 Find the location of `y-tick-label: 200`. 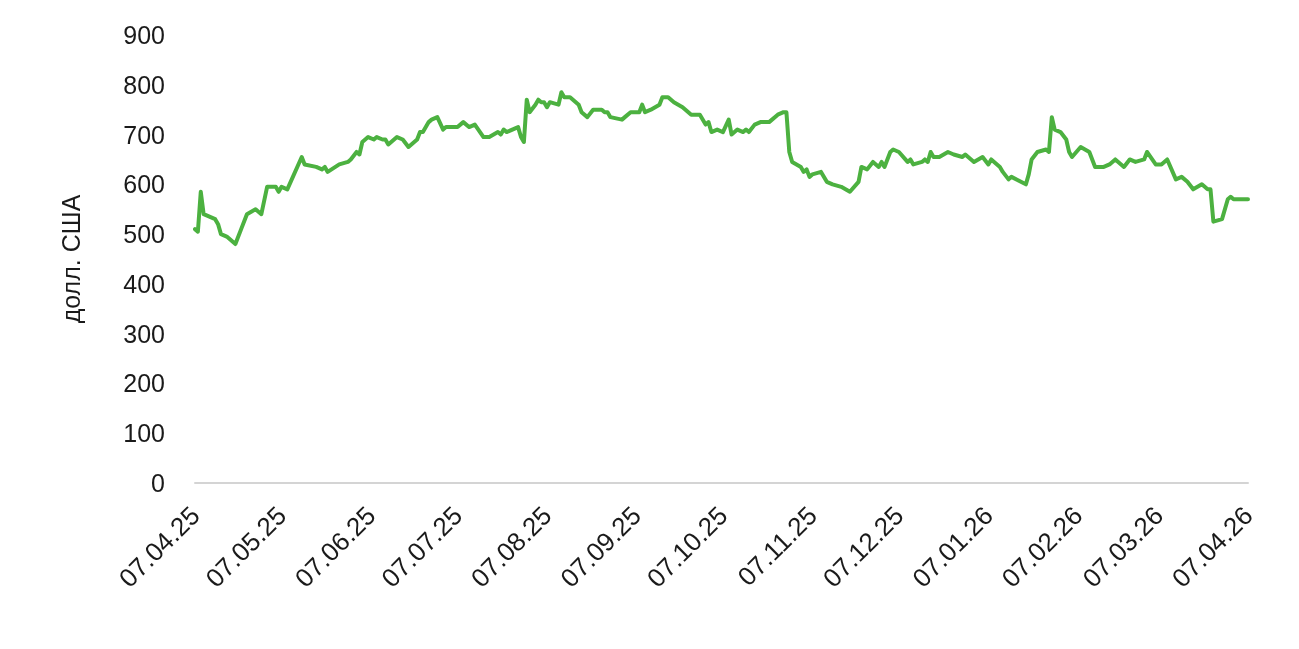

y-tick-label: 200 is located at coordinates (144, 383).